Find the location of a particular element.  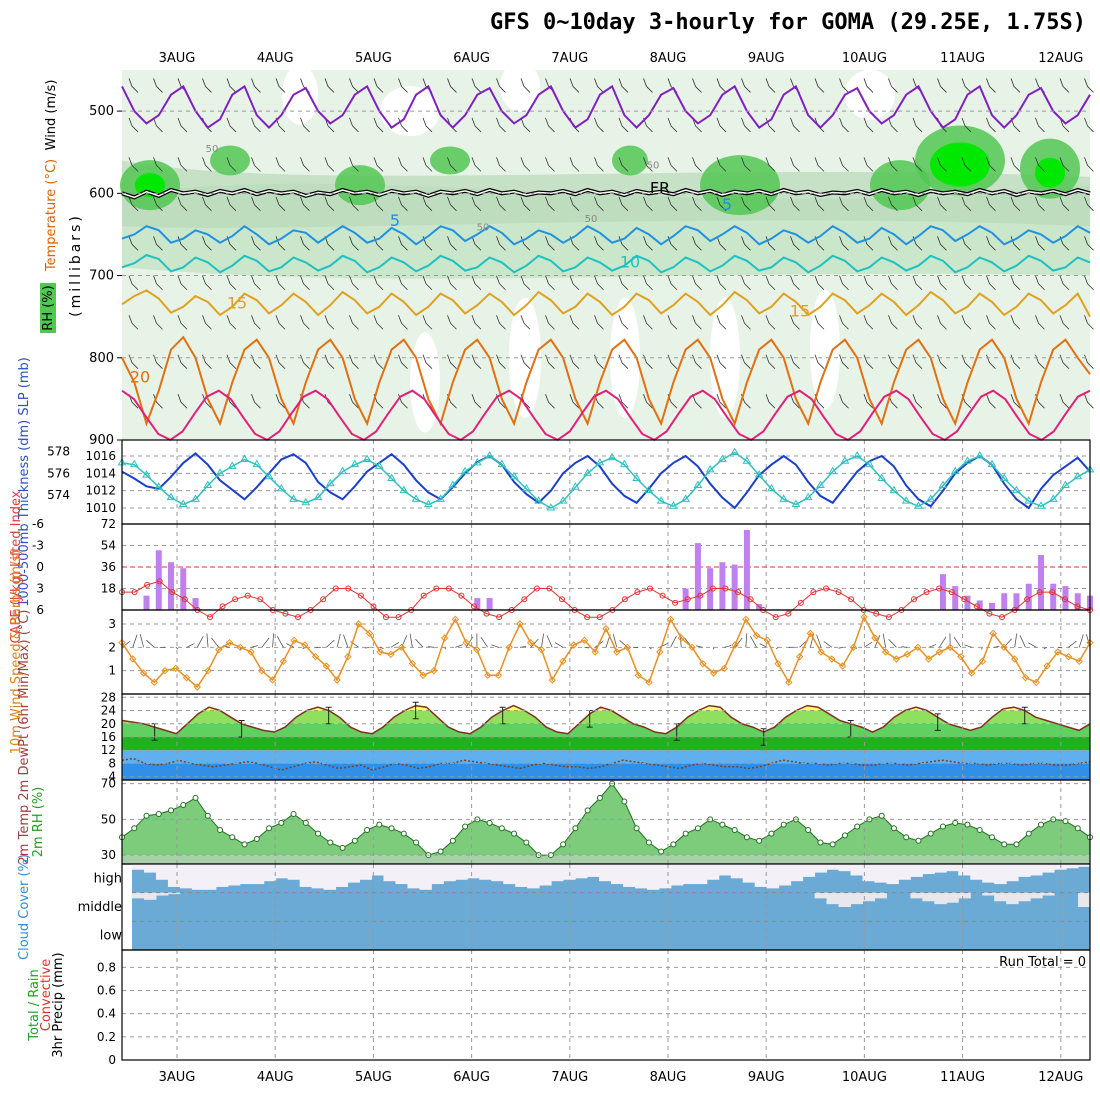

y-tick-label: 30 is located at coordinates (108, 855).